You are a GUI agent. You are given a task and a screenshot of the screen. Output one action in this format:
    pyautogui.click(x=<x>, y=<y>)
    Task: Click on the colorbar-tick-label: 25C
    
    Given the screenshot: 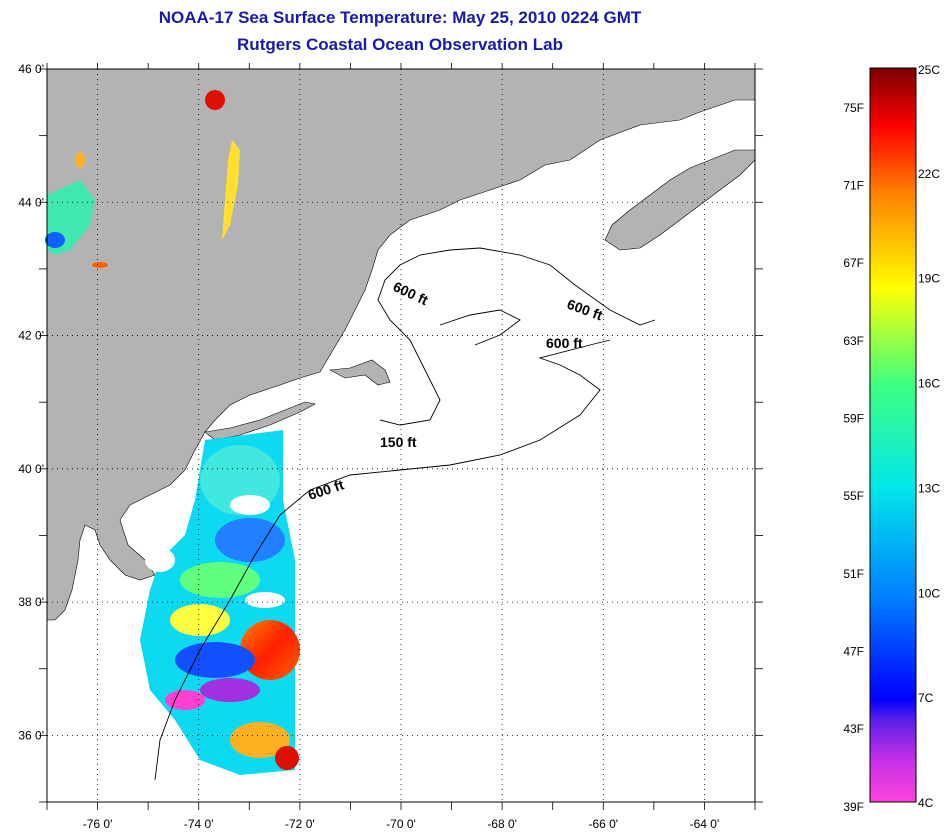 What is the action you would take?
    pyautogui.click(x=929, y=70)
    